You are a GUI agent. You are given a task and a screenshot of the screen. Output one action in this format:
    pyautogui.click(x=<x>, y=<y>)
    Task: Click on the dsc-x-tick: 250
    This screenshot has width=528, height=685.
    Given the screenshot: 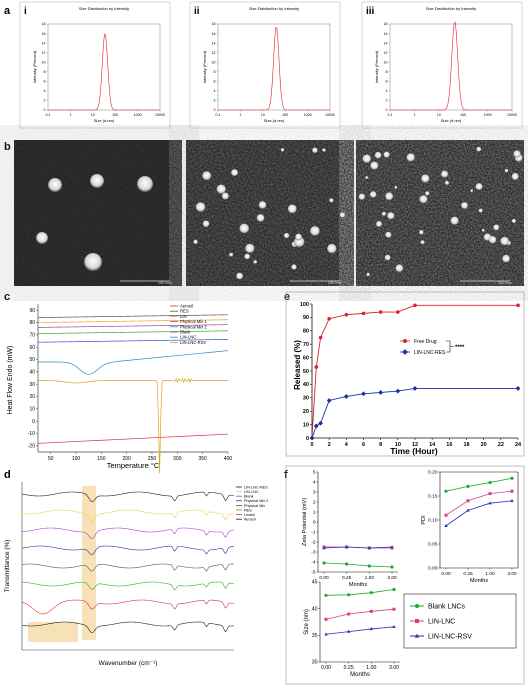 What is the action you would take?
    pyautogui.click(x=152, y=459)
    